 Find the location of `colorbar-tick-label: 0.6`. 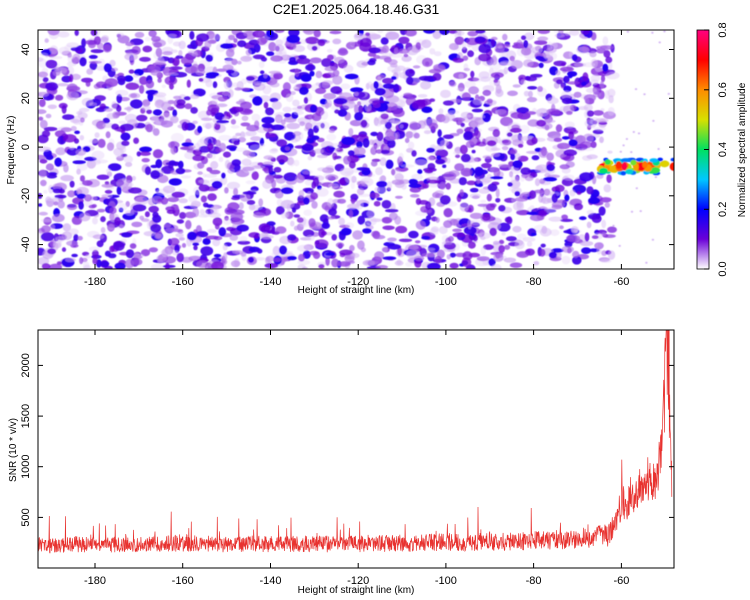

colorbar-tick-label: 0.6 is located at coordinates (723, 89).